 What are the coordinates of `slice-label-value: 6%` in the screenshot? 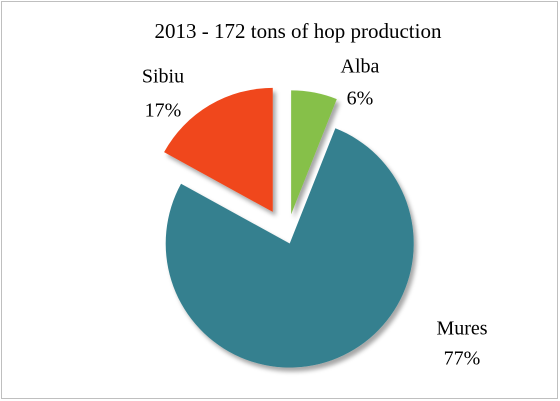 It's located at (360, 99).